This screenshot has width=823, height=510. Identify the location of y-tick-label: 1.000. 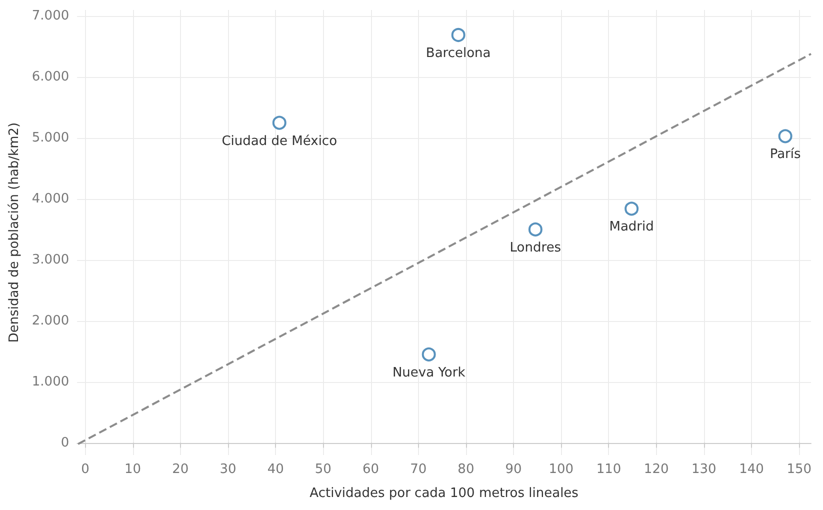
(51, 382).